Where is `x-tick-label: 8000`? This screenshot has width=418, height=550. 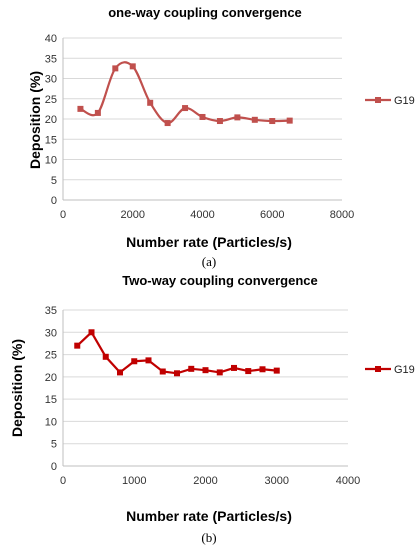
x-tick-label: 8000 is located at coordinates (342, 215).